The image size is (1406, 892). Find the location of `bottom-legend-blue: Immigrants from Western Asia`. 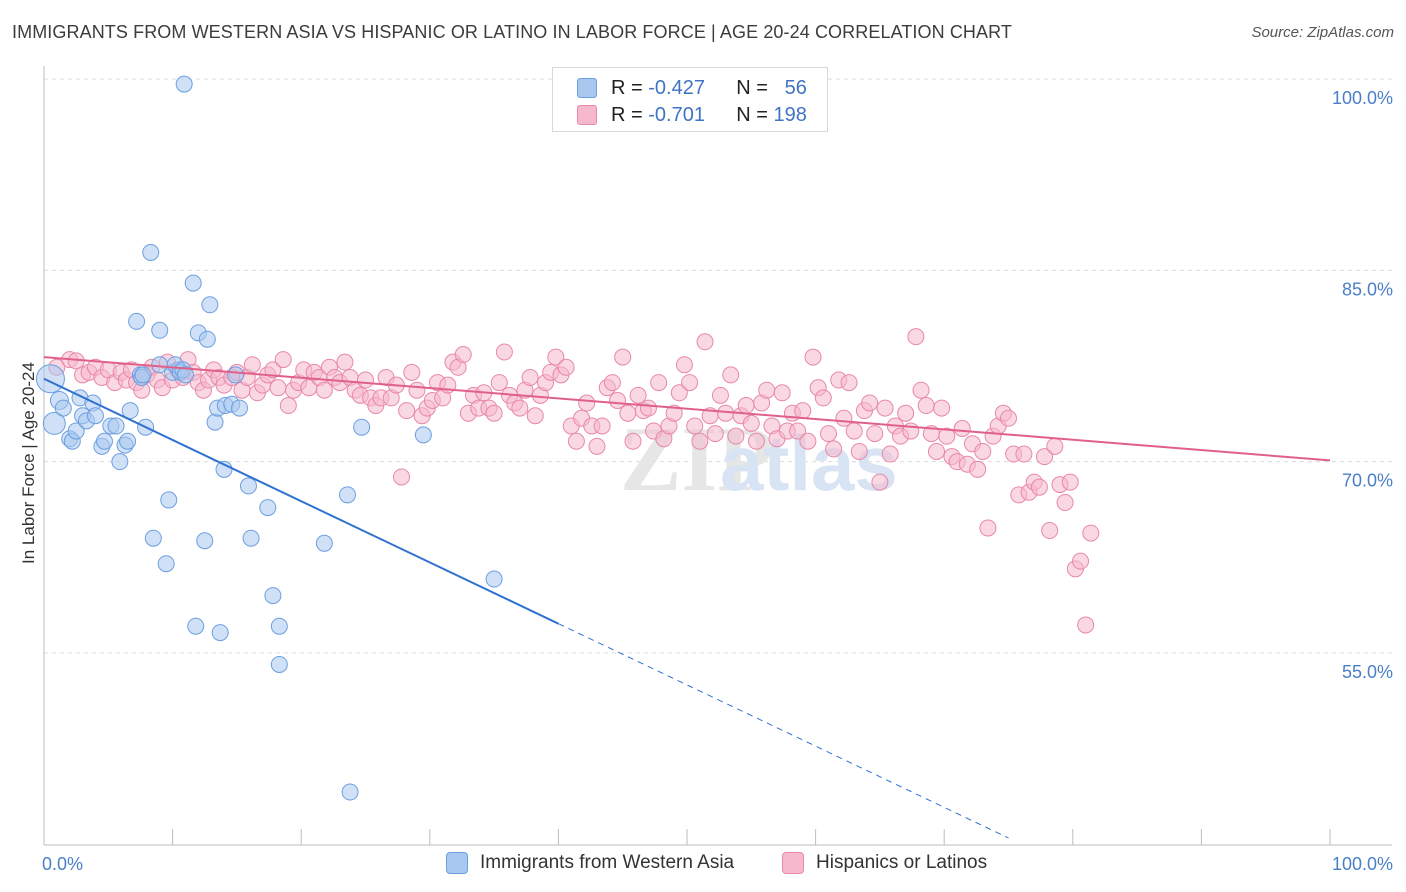

bottom-legend-blue: Immigrants from Western Asia is located at coordinates (590, 863).